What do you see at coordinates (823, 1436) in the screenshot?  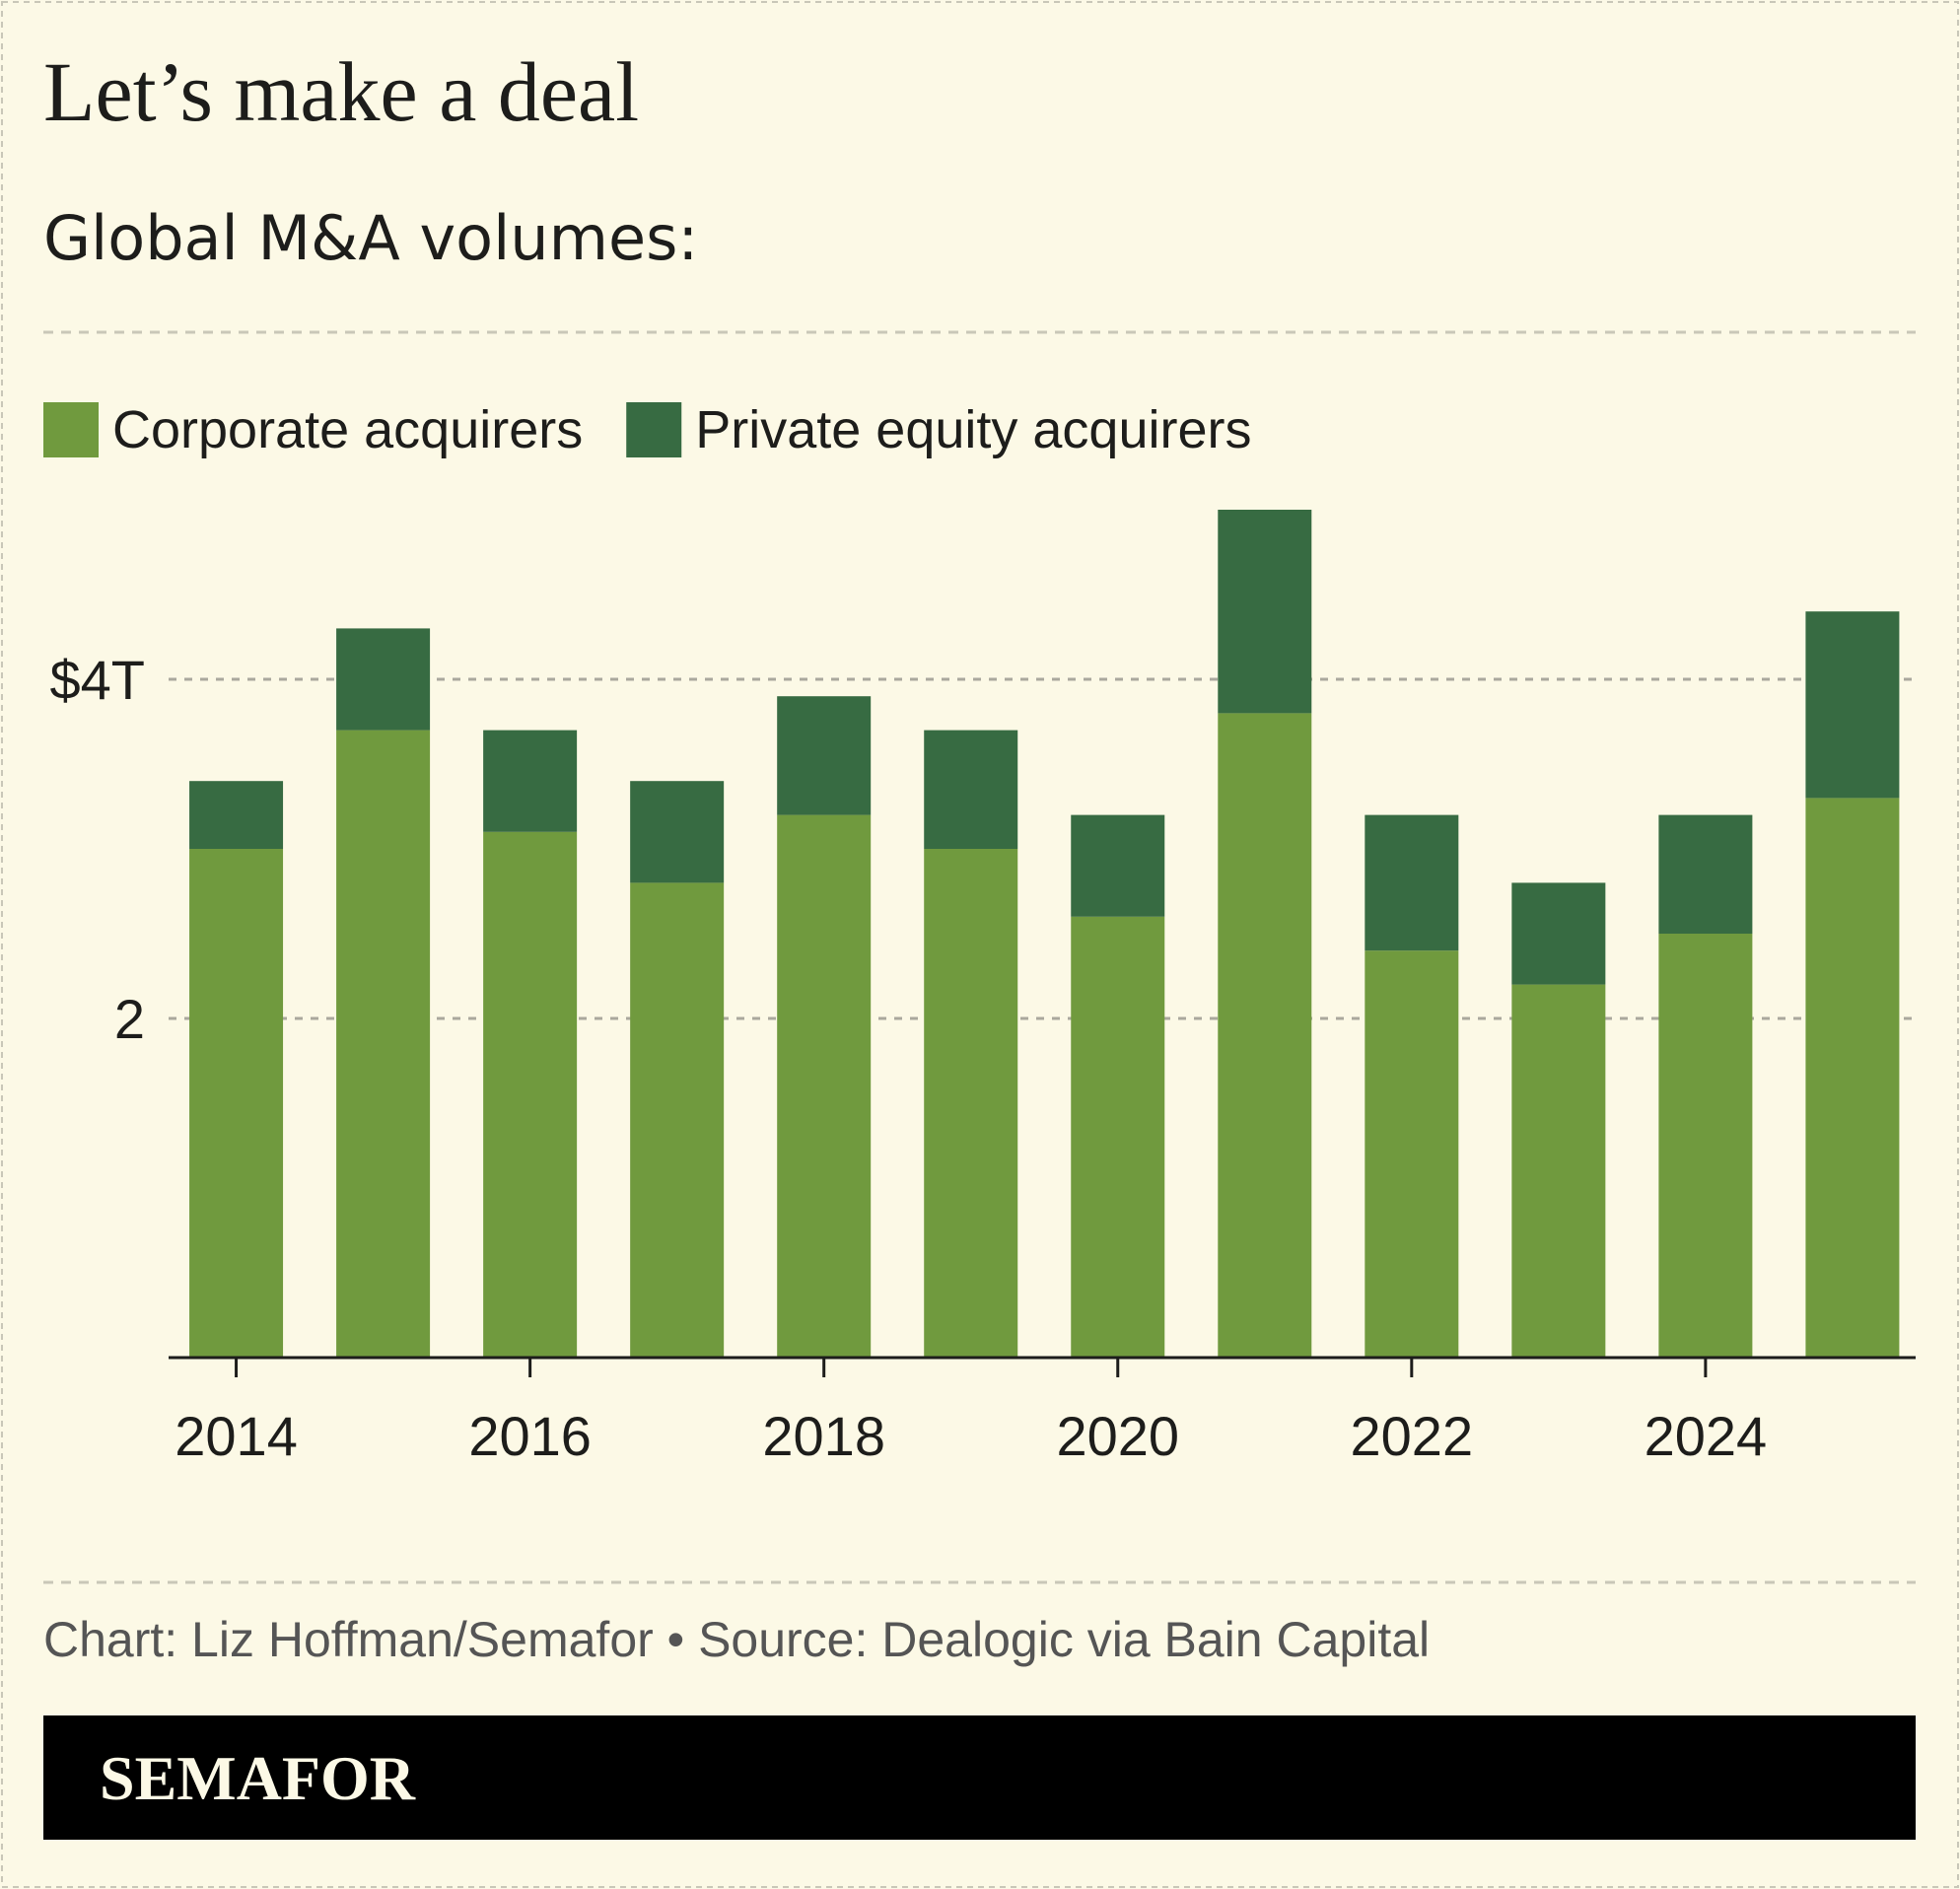 I see `x-tick-label: 2018` at bounding box center [823, 1436].